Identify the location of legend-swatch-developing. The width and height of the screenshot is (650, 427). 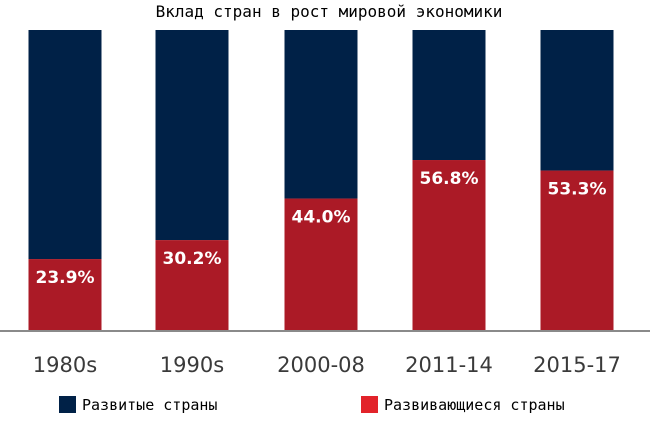
(369, 404).